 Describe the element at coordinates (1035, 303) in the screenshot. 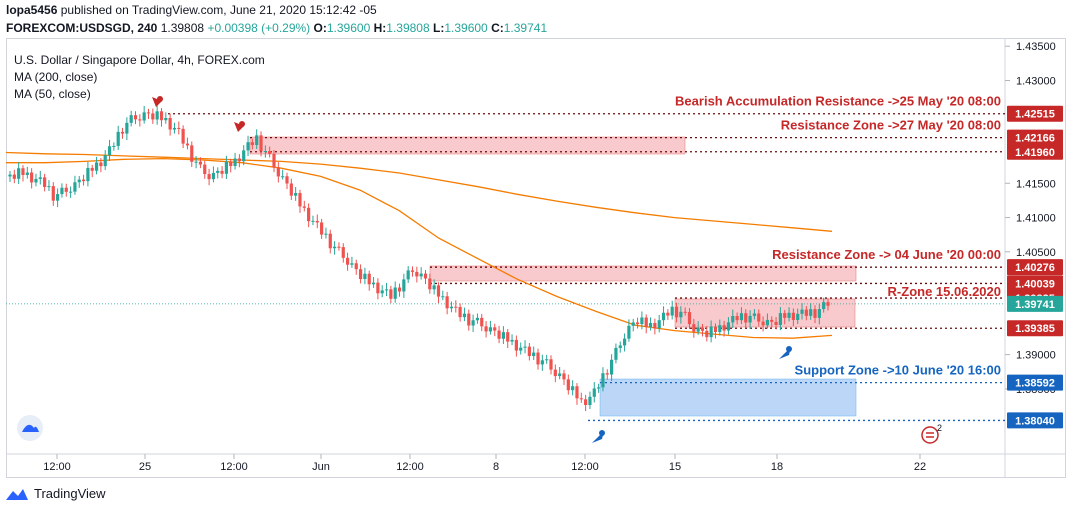

I see `price-label-box` at that location.